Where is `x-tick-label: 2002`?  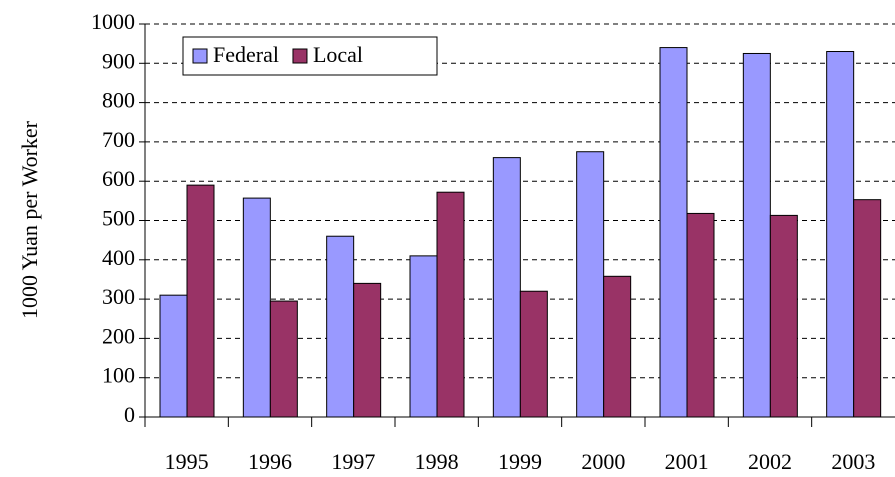 x-tick-label: 2002 is located at coordinates (770, 461).